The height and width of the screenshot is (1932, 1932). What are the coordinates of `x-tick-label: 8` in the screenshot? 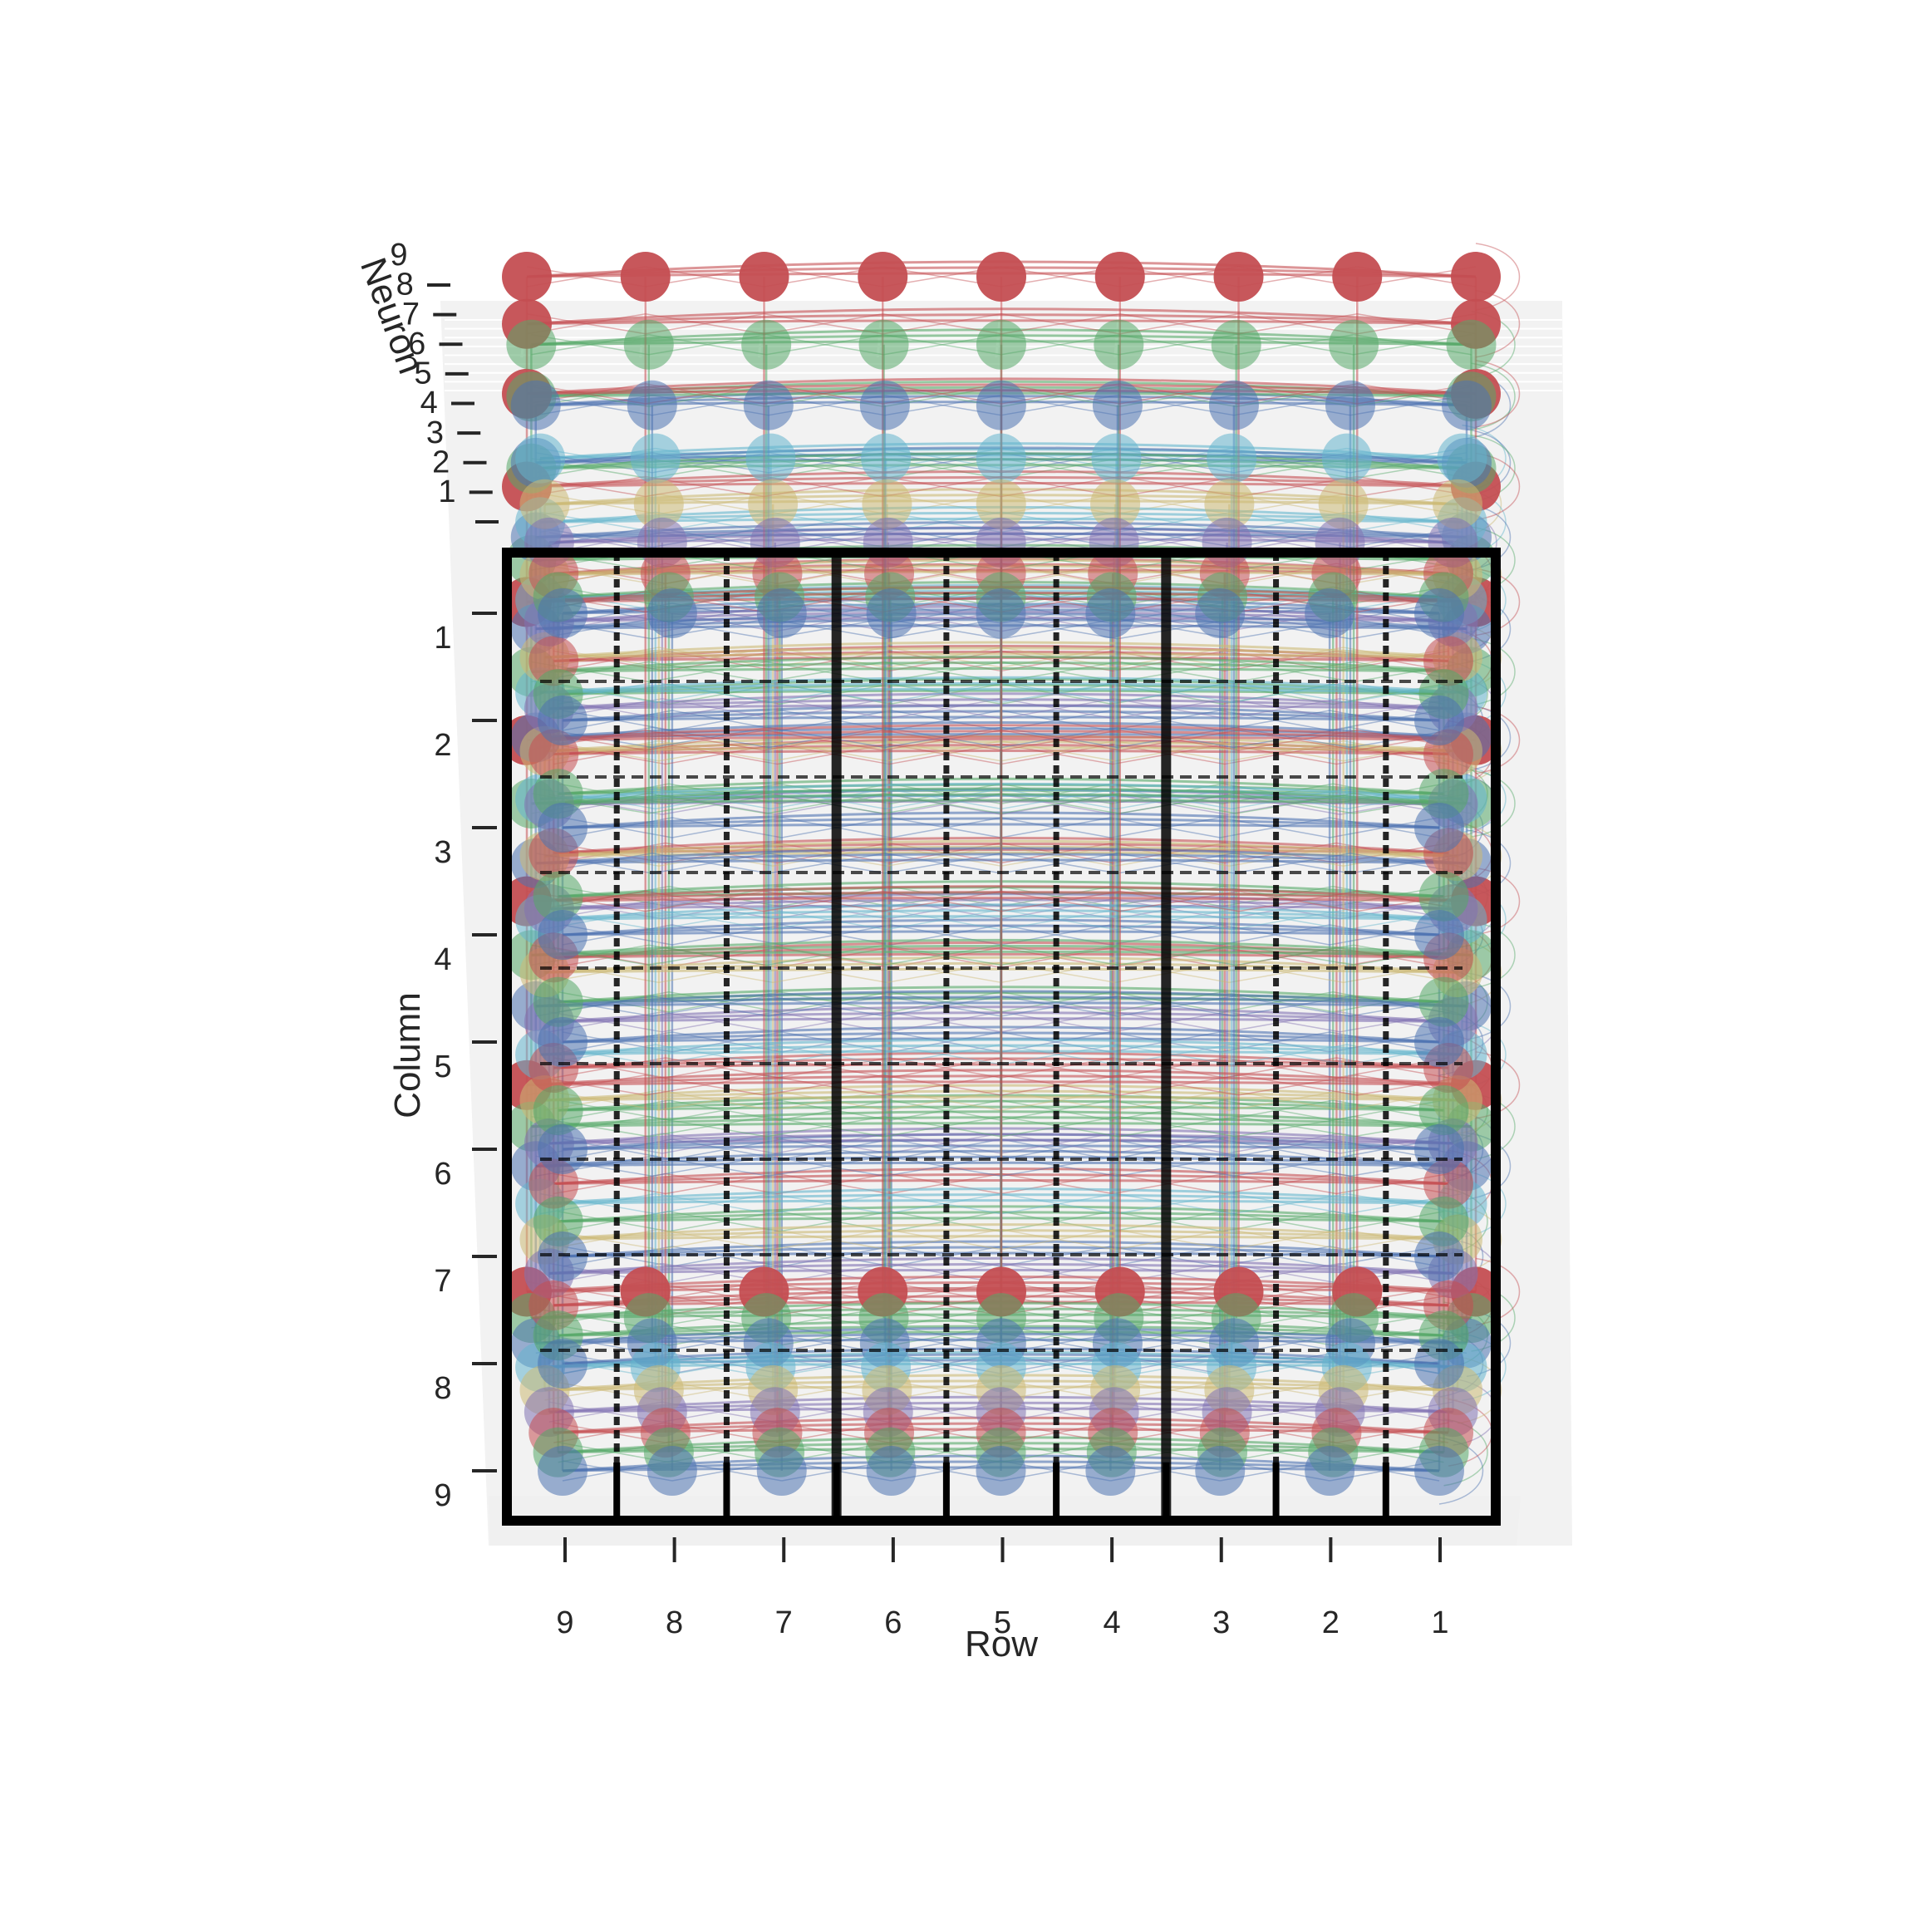 It's located at (675, 1622).